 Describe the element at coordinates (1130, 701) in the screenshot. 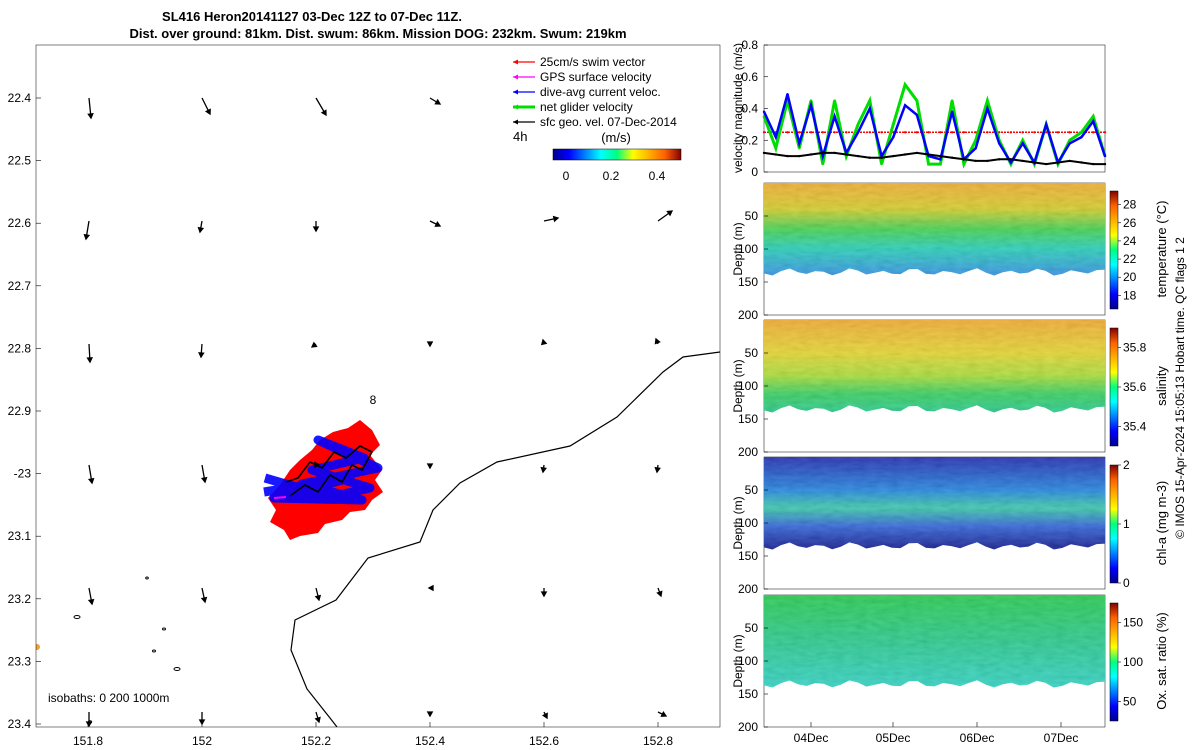

I see `colorbar-tick-label: 50` at that location.